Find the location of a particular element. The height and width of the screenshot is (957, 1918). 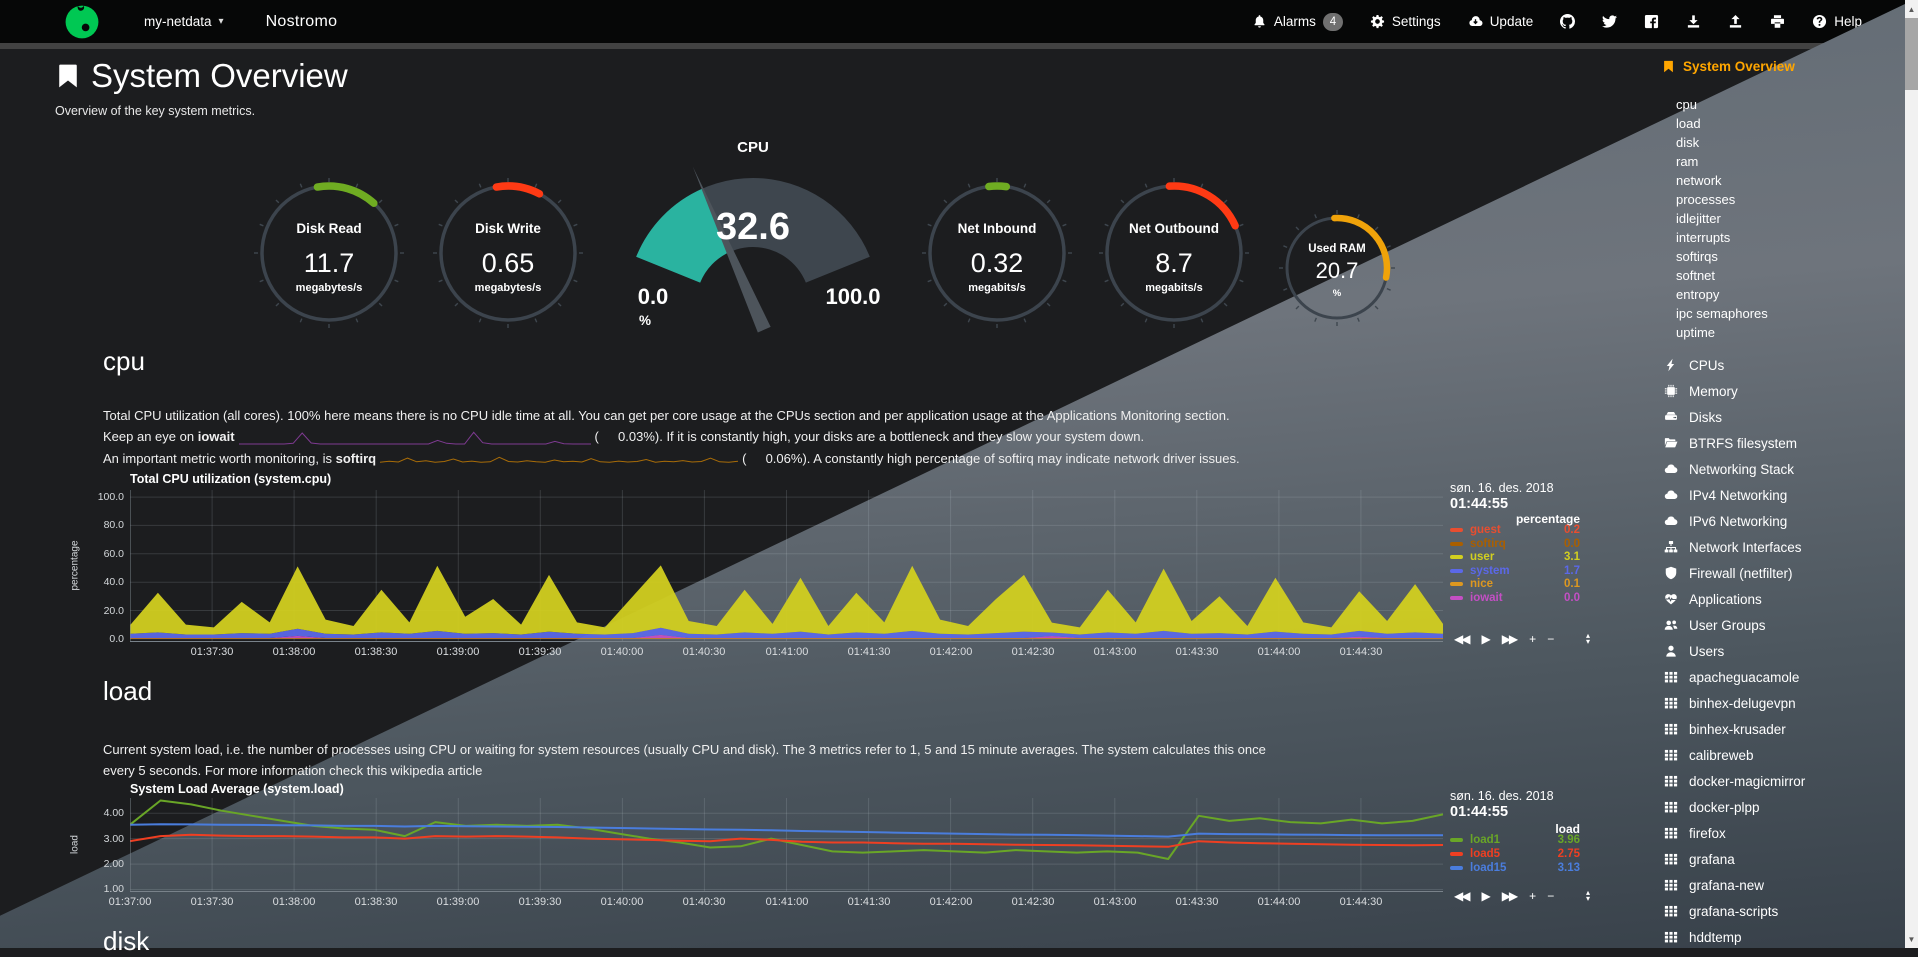

iowait-metric-name: iowait is located at coordinates (216, 437).